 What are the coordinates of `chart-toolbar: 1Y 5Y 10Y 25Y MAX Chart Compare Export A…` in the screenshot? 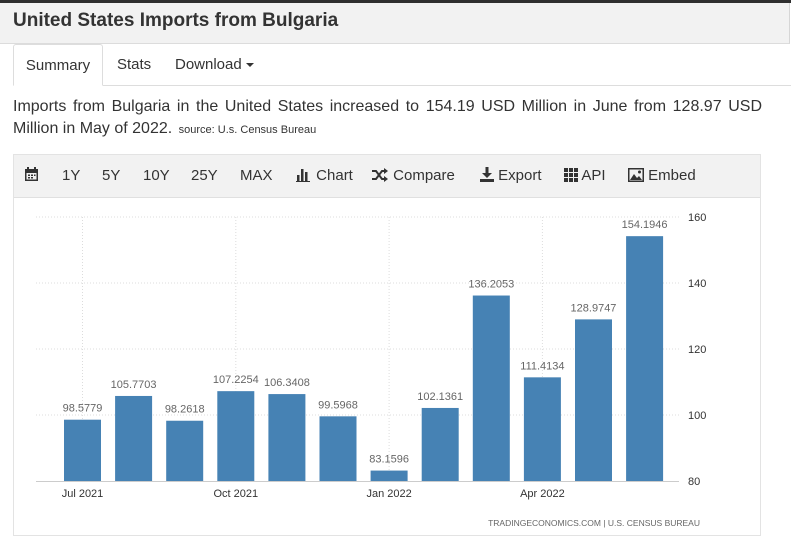 It's located at (387, 176).